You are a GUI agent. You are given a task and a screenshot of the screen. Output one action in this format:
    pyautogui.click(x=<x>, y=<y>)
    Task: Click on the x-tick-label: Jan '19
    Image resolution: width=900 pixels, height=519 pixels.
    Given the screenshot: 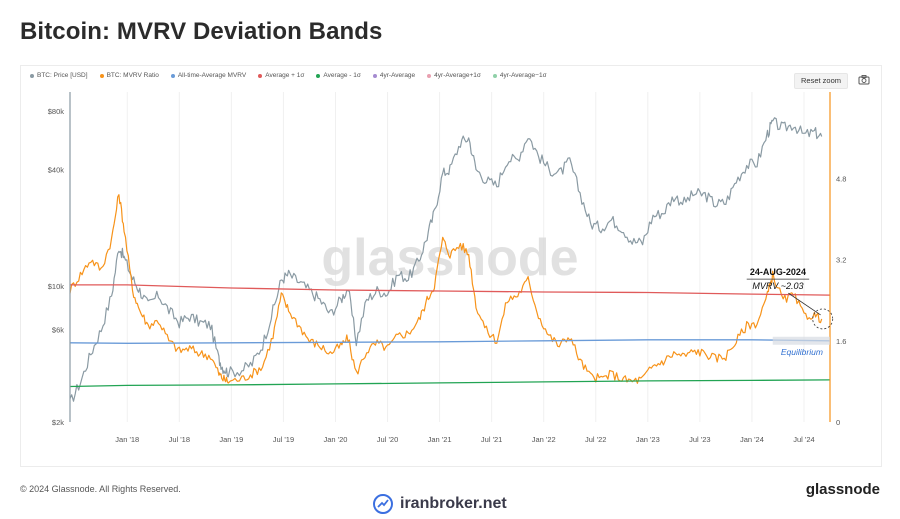 What is the action you would take?
    pyautogui.click(x=231, y=439)
    